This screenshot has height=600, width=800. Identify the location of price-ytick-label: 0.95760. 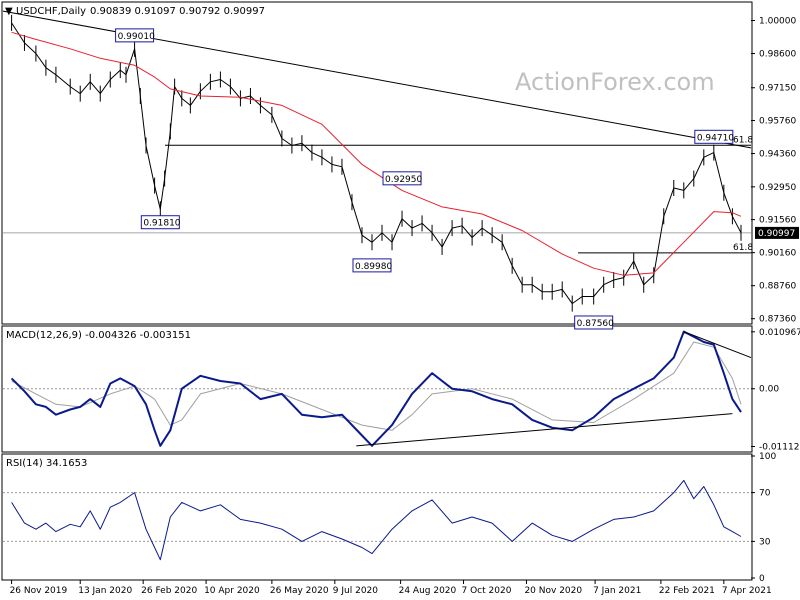
(777, 122).